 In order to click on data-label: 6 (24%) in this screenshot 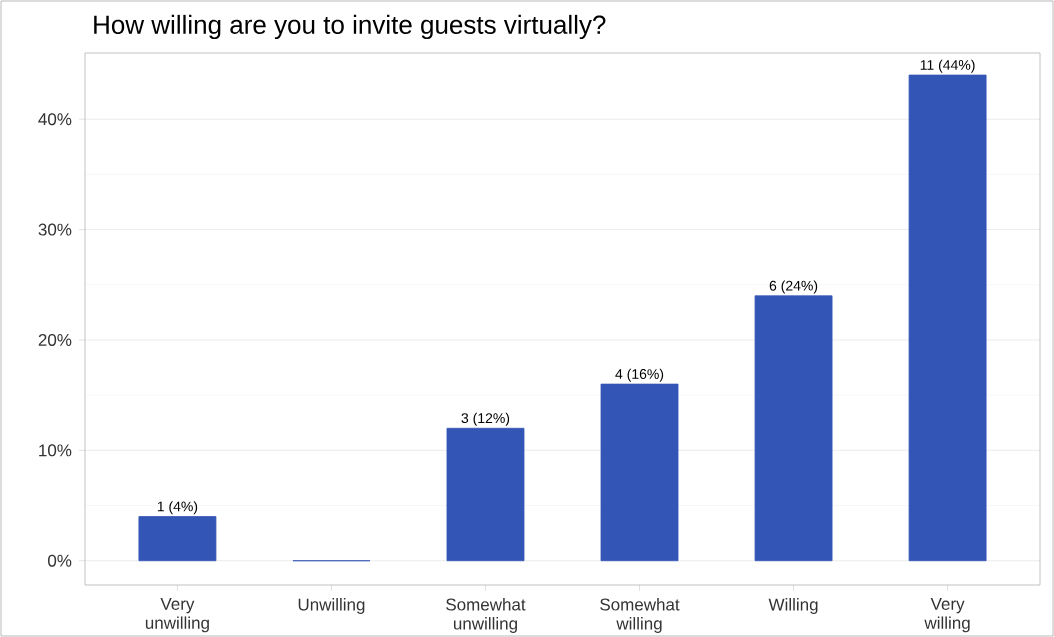, I will do `click(793, 287)`.